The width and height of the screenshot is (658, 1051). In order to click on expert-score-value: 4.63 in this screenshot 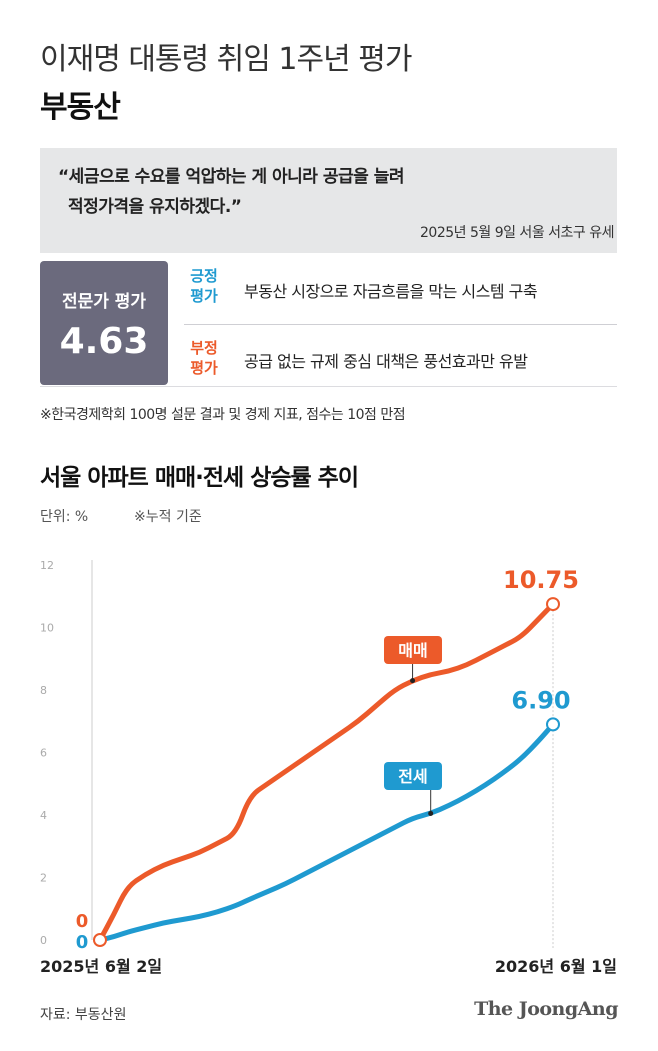, I will do `click(104, 341)`.